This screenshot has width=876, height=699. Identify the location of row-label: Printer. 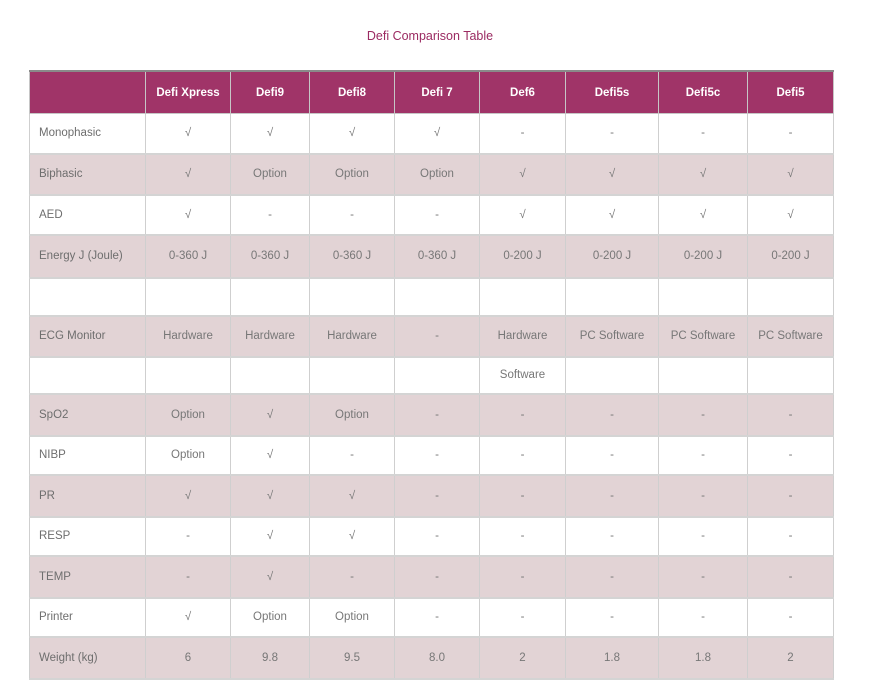
(87, 617).